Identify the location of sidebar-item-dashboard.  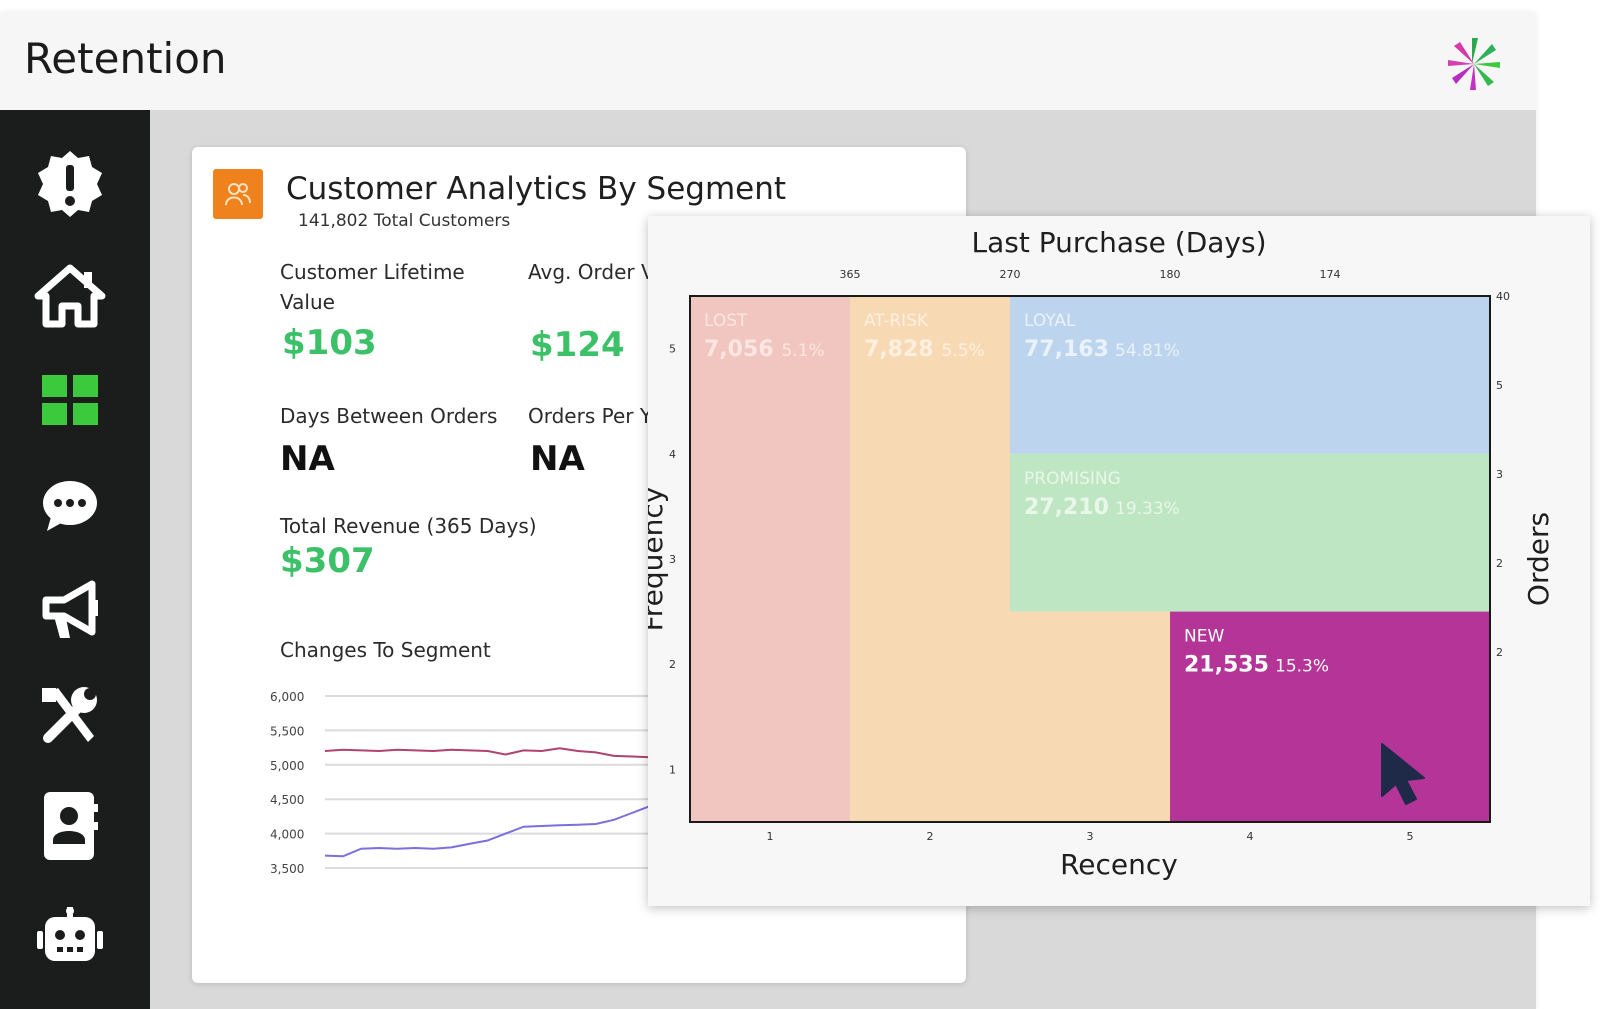
(70, 400).